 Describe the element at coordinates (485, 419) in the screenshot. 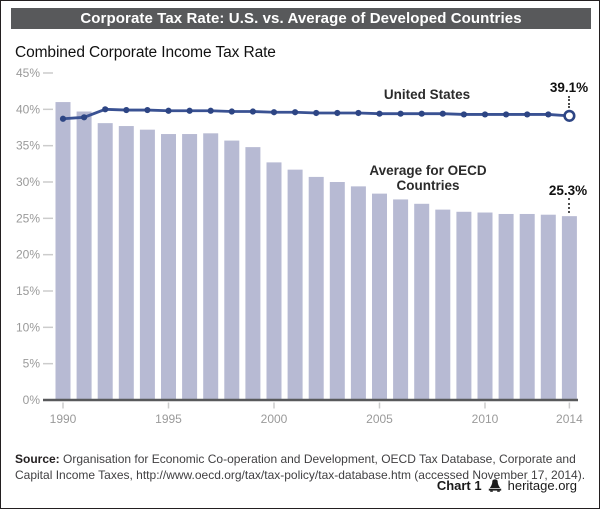

I see `svg-text: 2010` at that location.